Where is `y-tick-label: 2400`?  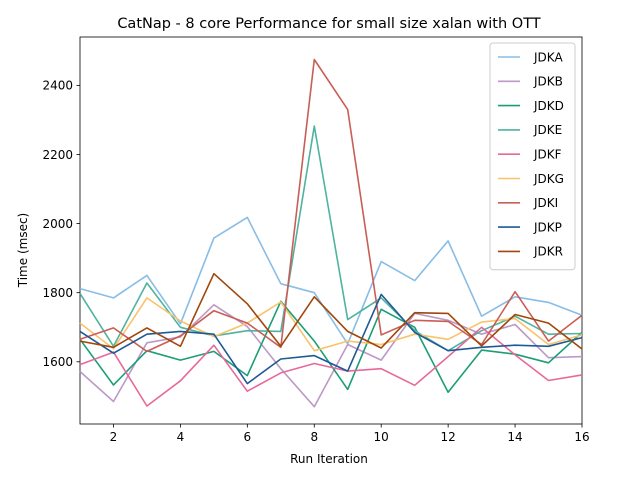
y-tick-label: 2400 is located at coordinates (57, 86).